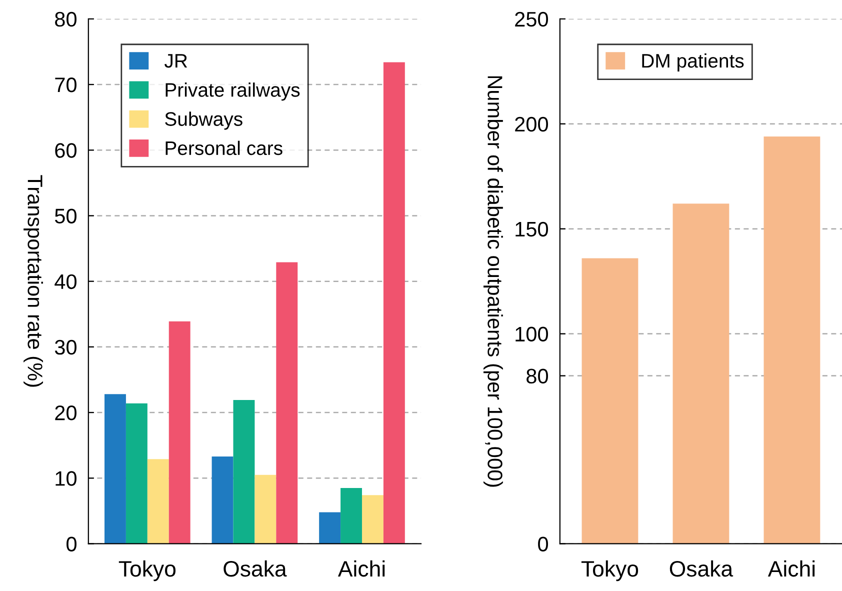 The height and width of the screenshot is (591, 842). What do you see at coordinates (224, 148) in the screenshot?
I see `legend-label: Personal cars` at bounding box center [224, 148].